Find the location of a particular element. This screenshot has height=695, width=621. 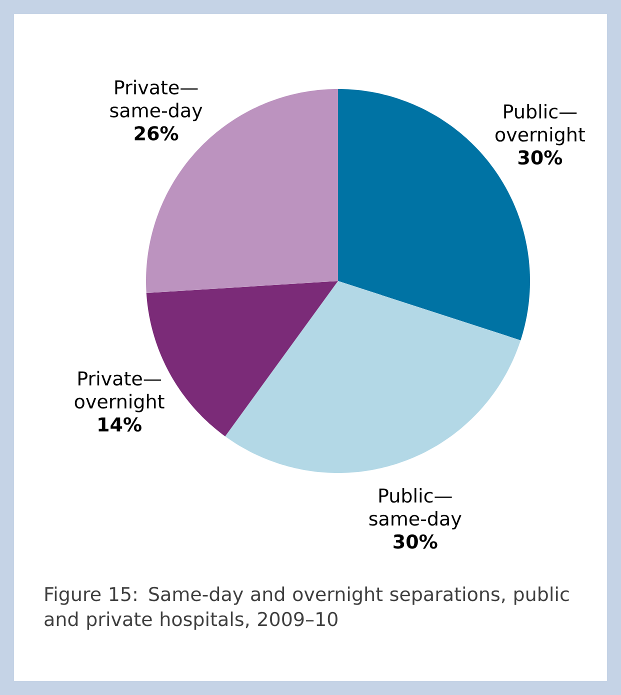

slice-label: Private—overnight is located at coordinates (119, 391).